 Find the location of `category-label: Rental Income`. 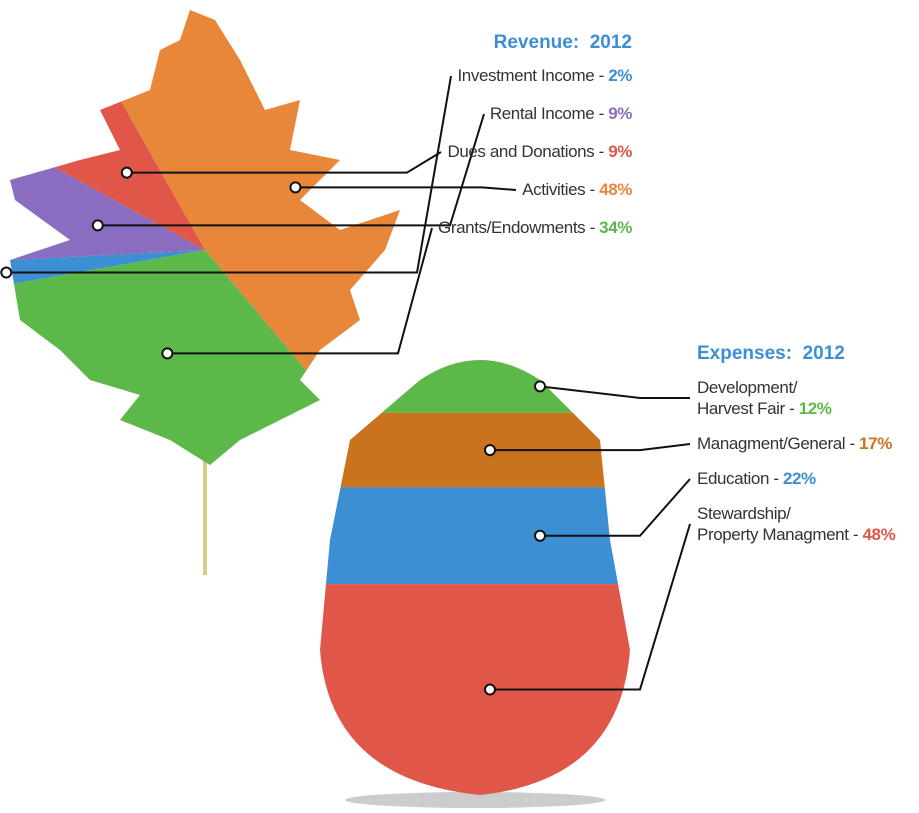

category-label: Rental Income is located at coordinates (542, 113).